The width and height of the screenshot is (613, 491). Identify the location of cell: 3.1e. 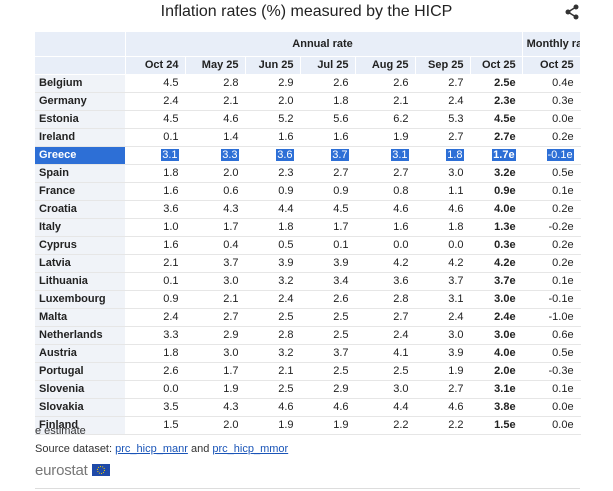
(496, 389).